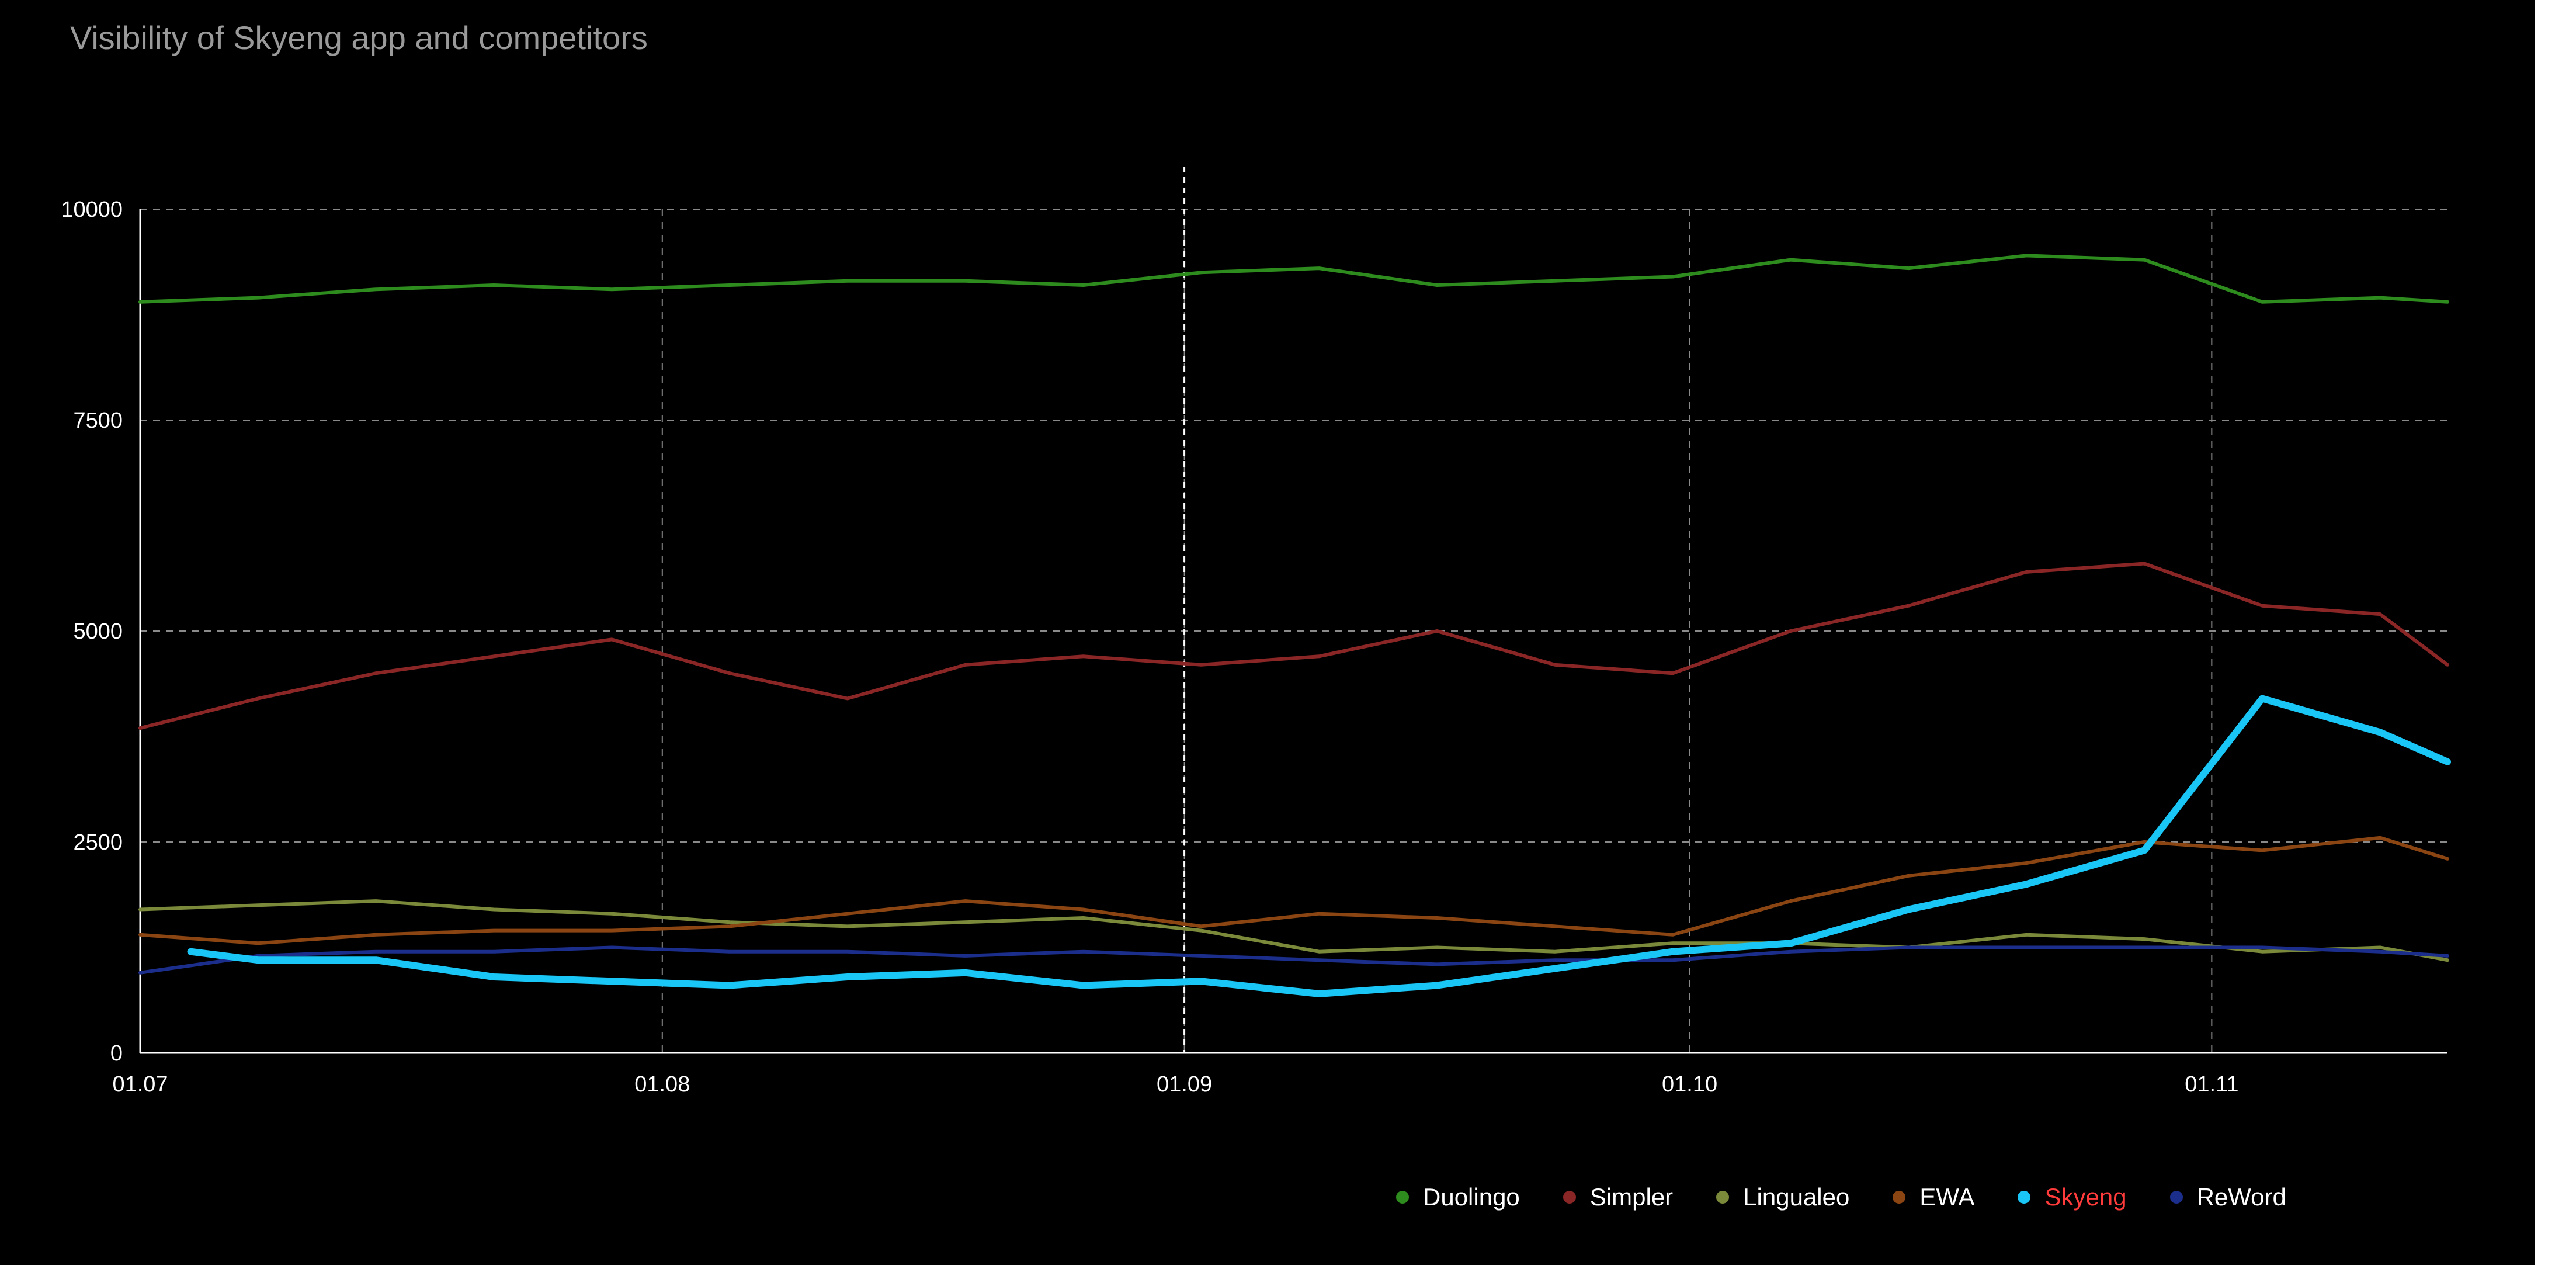 The width and height of the screenshot is (2576, 1265). Describe the element at coordinates (98, 842) in the screenshot. I see `y-tick-label: 2500` at that location.